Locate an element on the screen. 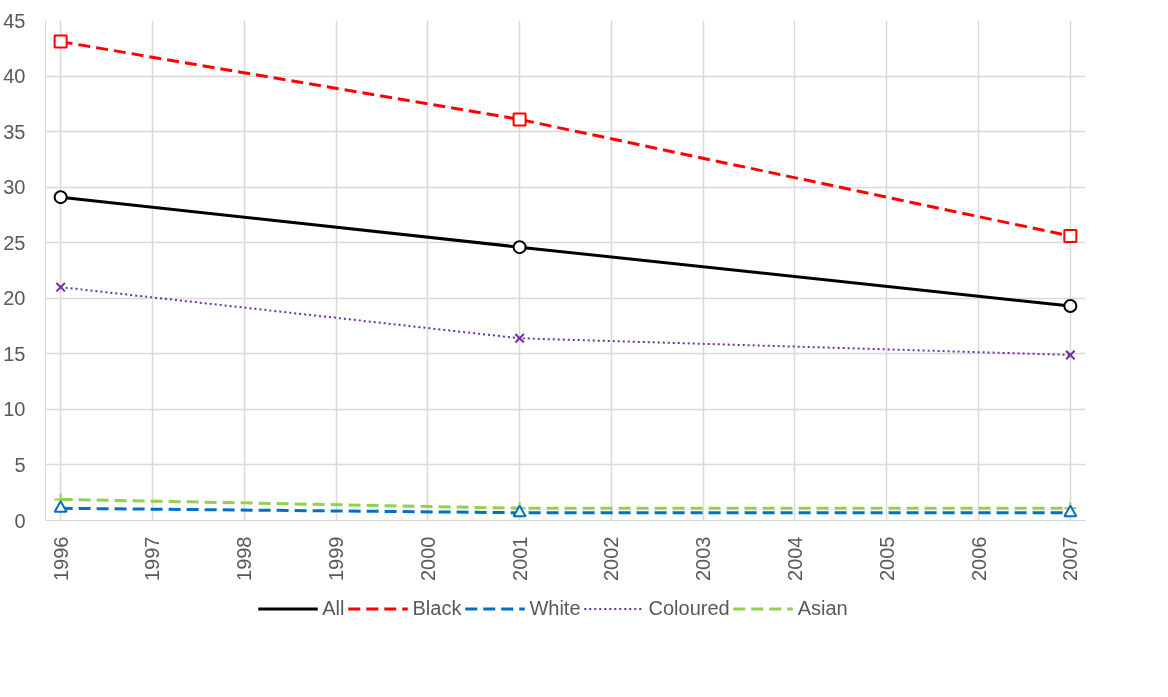 The height and width of the screenshot is (697, 1168). y-tick-label: 40 is located at coordinates (14, 76).